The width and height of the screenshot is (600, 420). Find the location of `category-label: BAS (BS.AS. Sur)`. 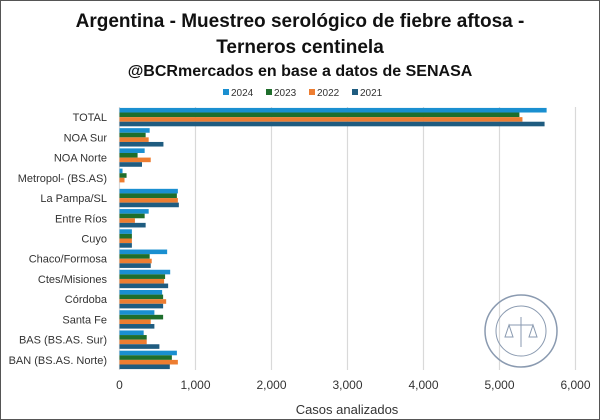

category-label: BAS (BS.AS. Sur) is located at coordinates (63, 341).